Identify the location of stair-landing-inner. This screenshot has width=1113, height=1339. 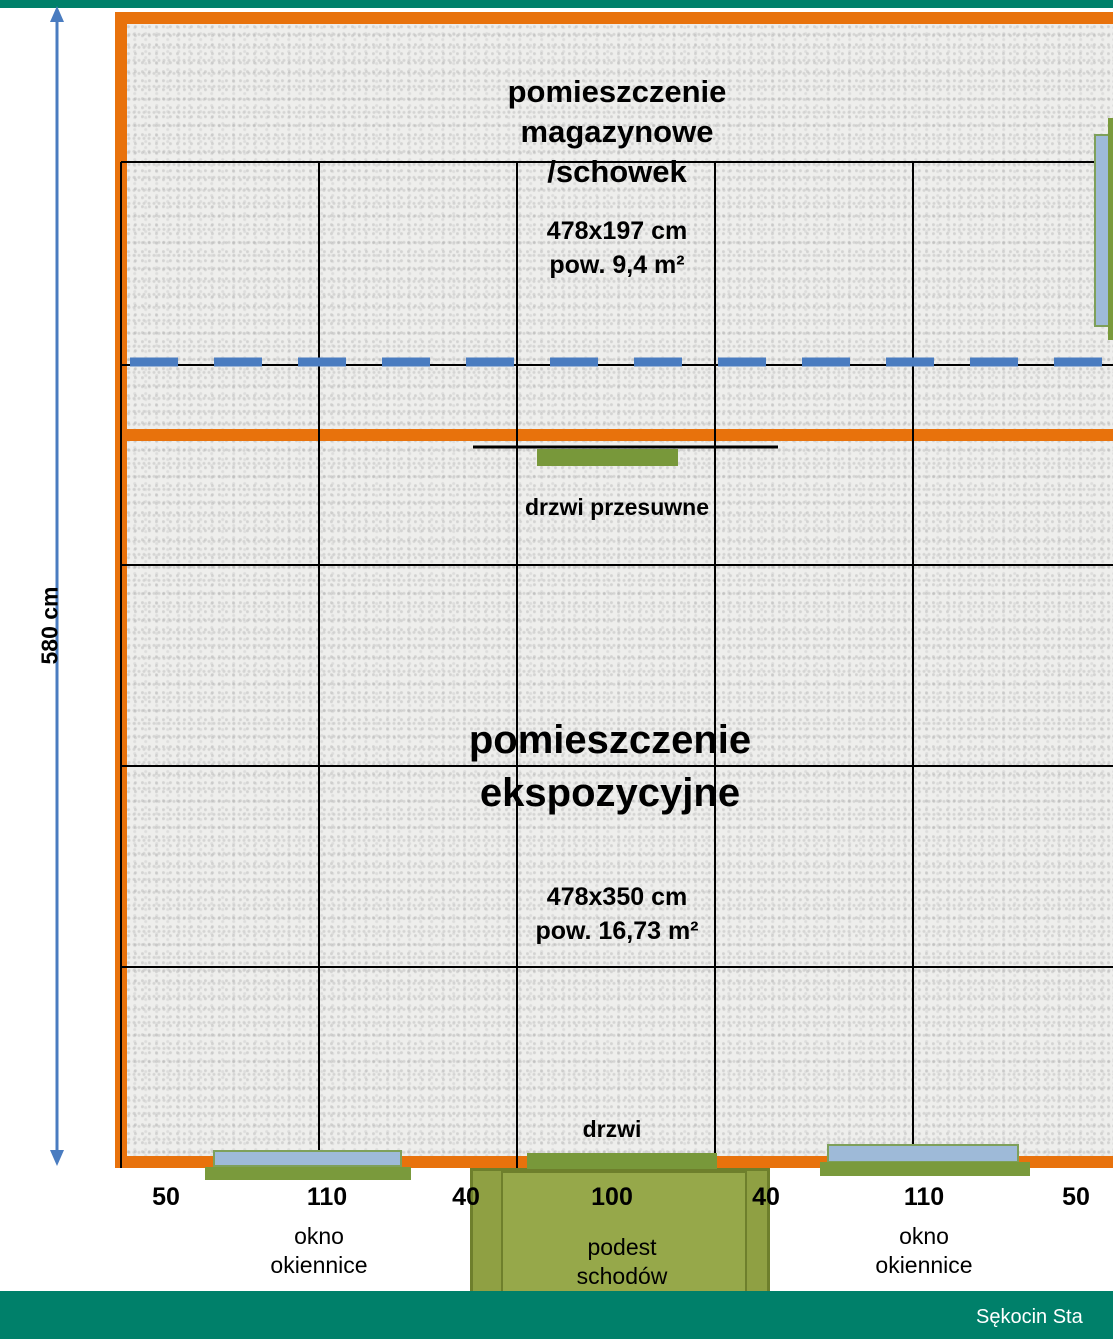
(624, 1240).